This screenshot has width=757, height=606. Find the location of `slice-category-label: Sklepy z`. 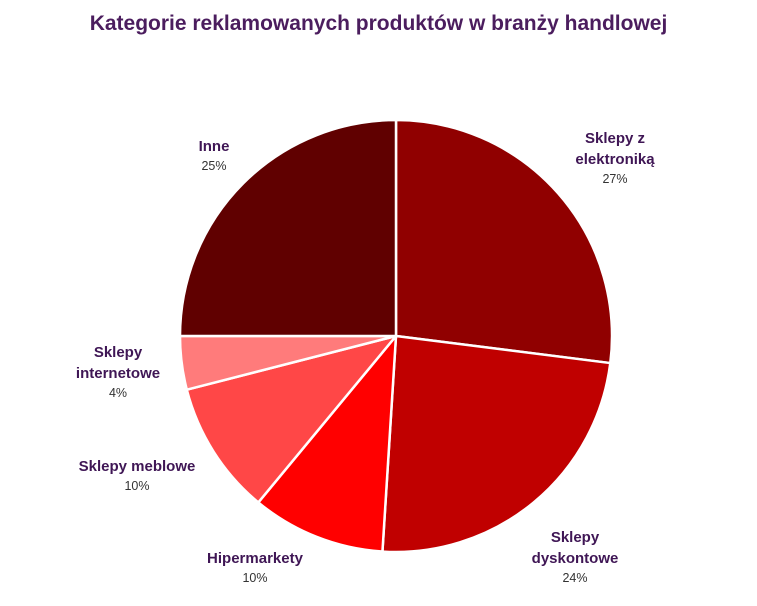

slice-category-label: Sklepy z is located at coordinates (615, 138).